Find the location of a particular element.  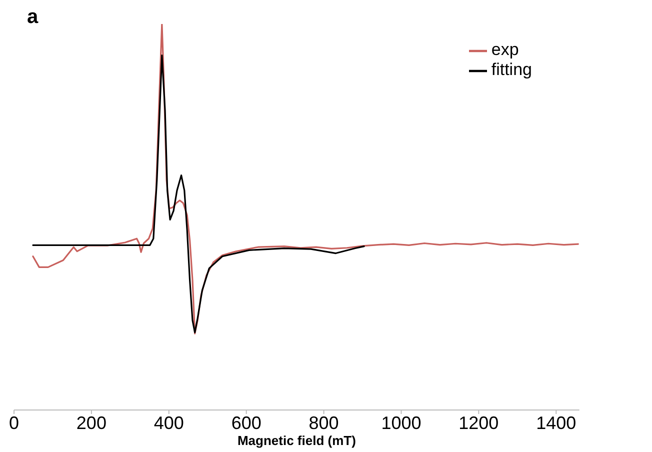

x-tick-label: 200 is located at coordinates (91, 422).